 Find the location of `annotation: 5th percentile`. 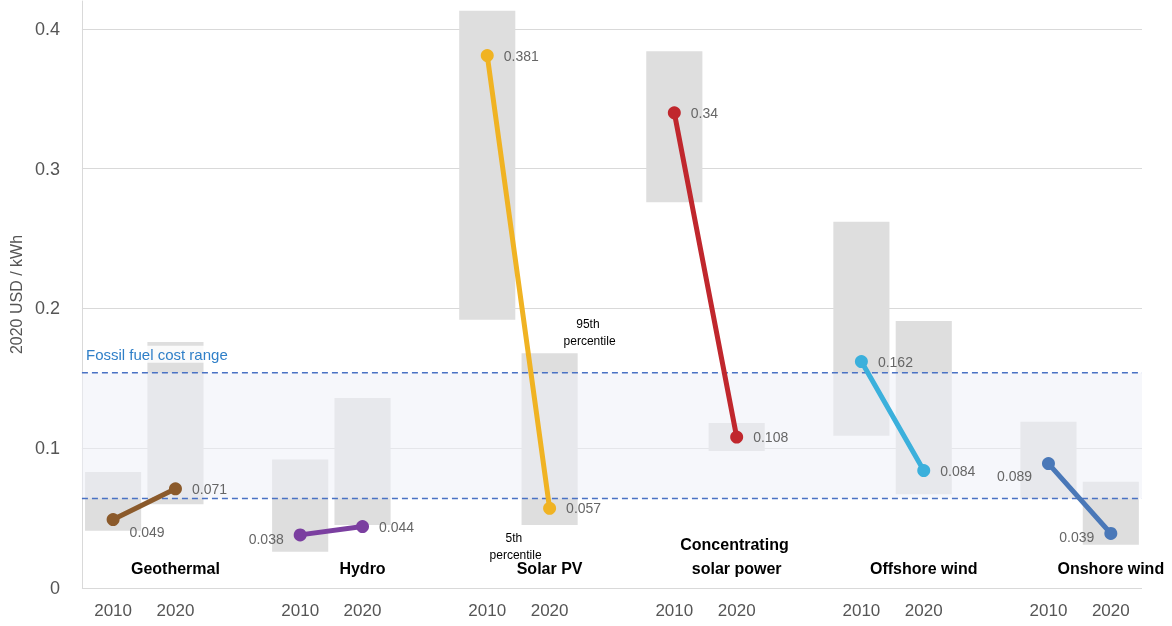

annotation: 5th percentile is located at coordinates (515, 546).